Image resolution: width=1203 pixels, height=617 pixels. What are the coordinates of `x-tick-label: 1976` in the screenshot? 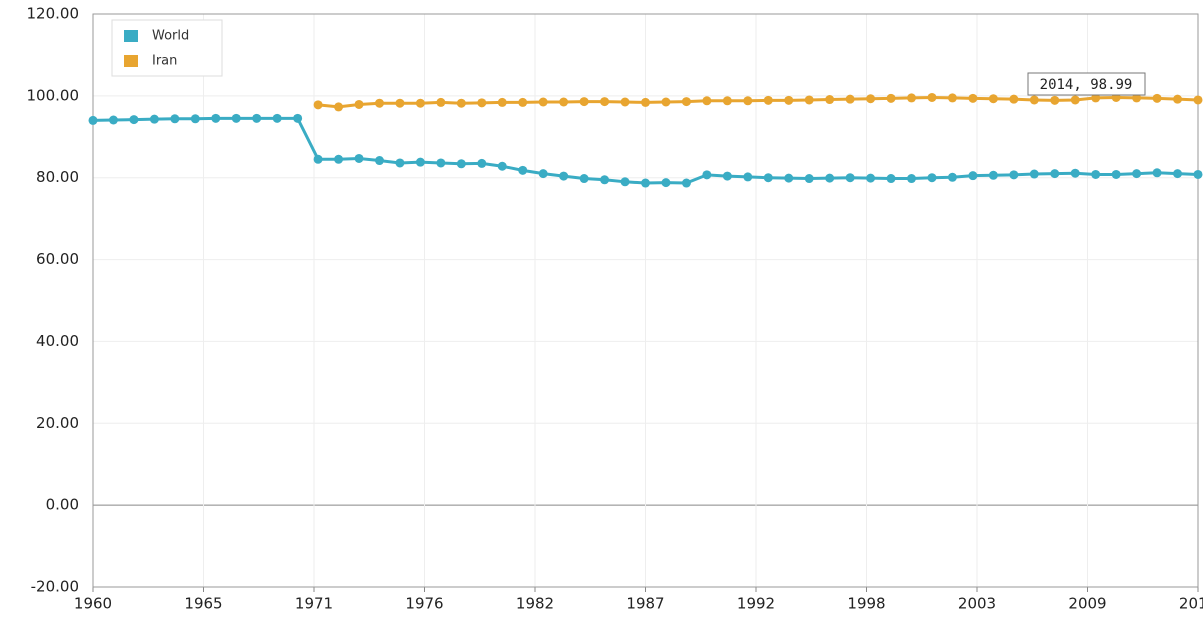 It's located at (424, 604).